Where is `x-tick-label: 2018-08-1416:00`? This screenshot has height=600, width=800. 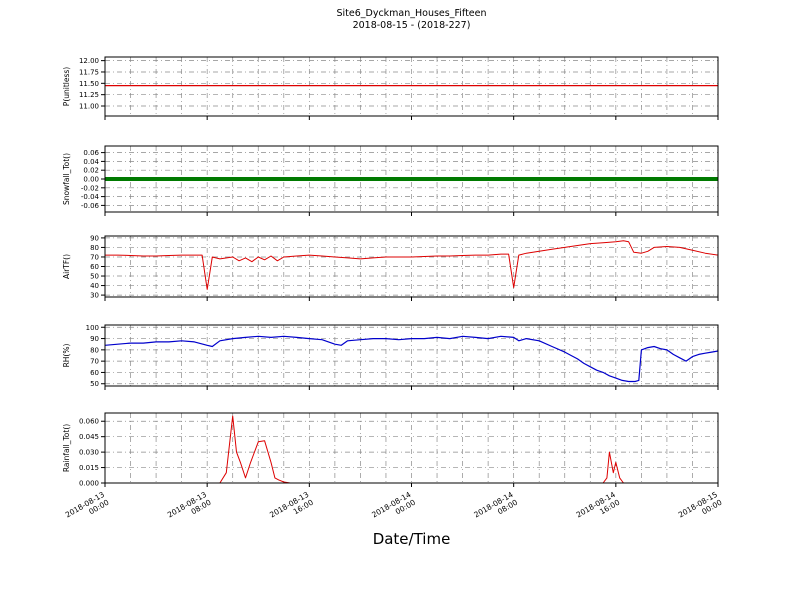
x-tick-label: 2018-08-1416:00 is located at coordinates (598, 508).